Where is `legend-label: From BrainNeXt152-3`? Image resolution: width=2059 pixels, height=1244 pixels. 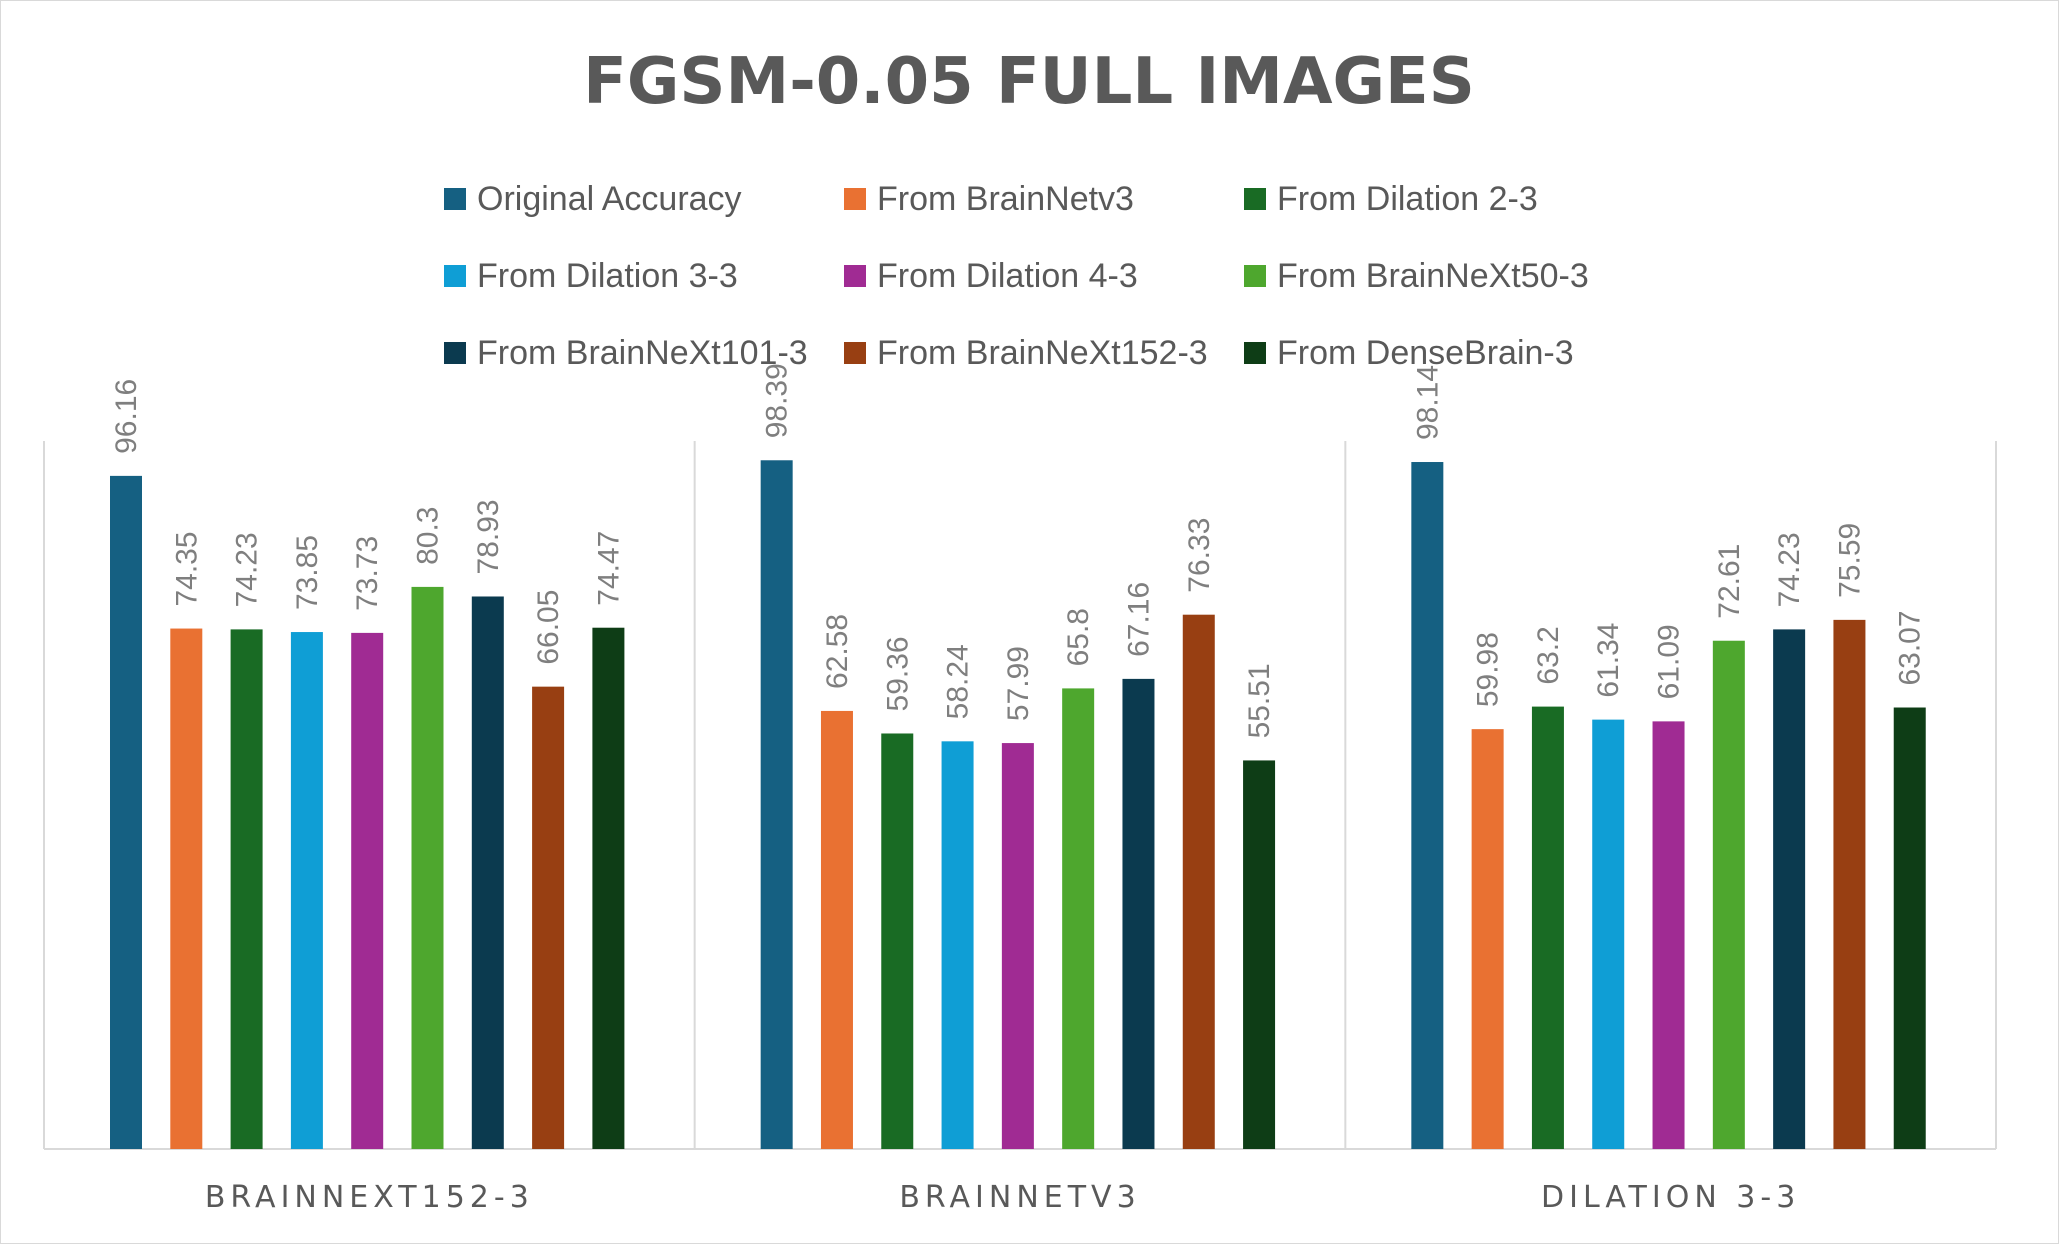 legend-label: From BrainNeXt152-3 is located at coordinates (1042, 353).